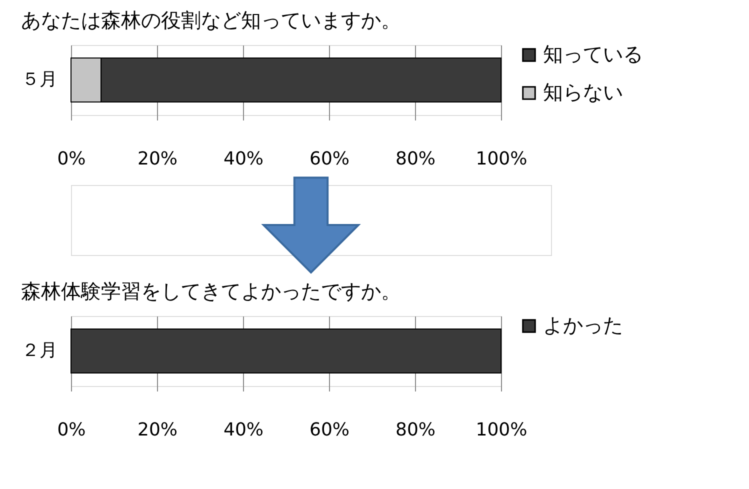 The width and height of the screenshot is (749, 489). Describe the element at coordinates (583, 325) in the screenshot. I see `legend-label: よかった` at that location.